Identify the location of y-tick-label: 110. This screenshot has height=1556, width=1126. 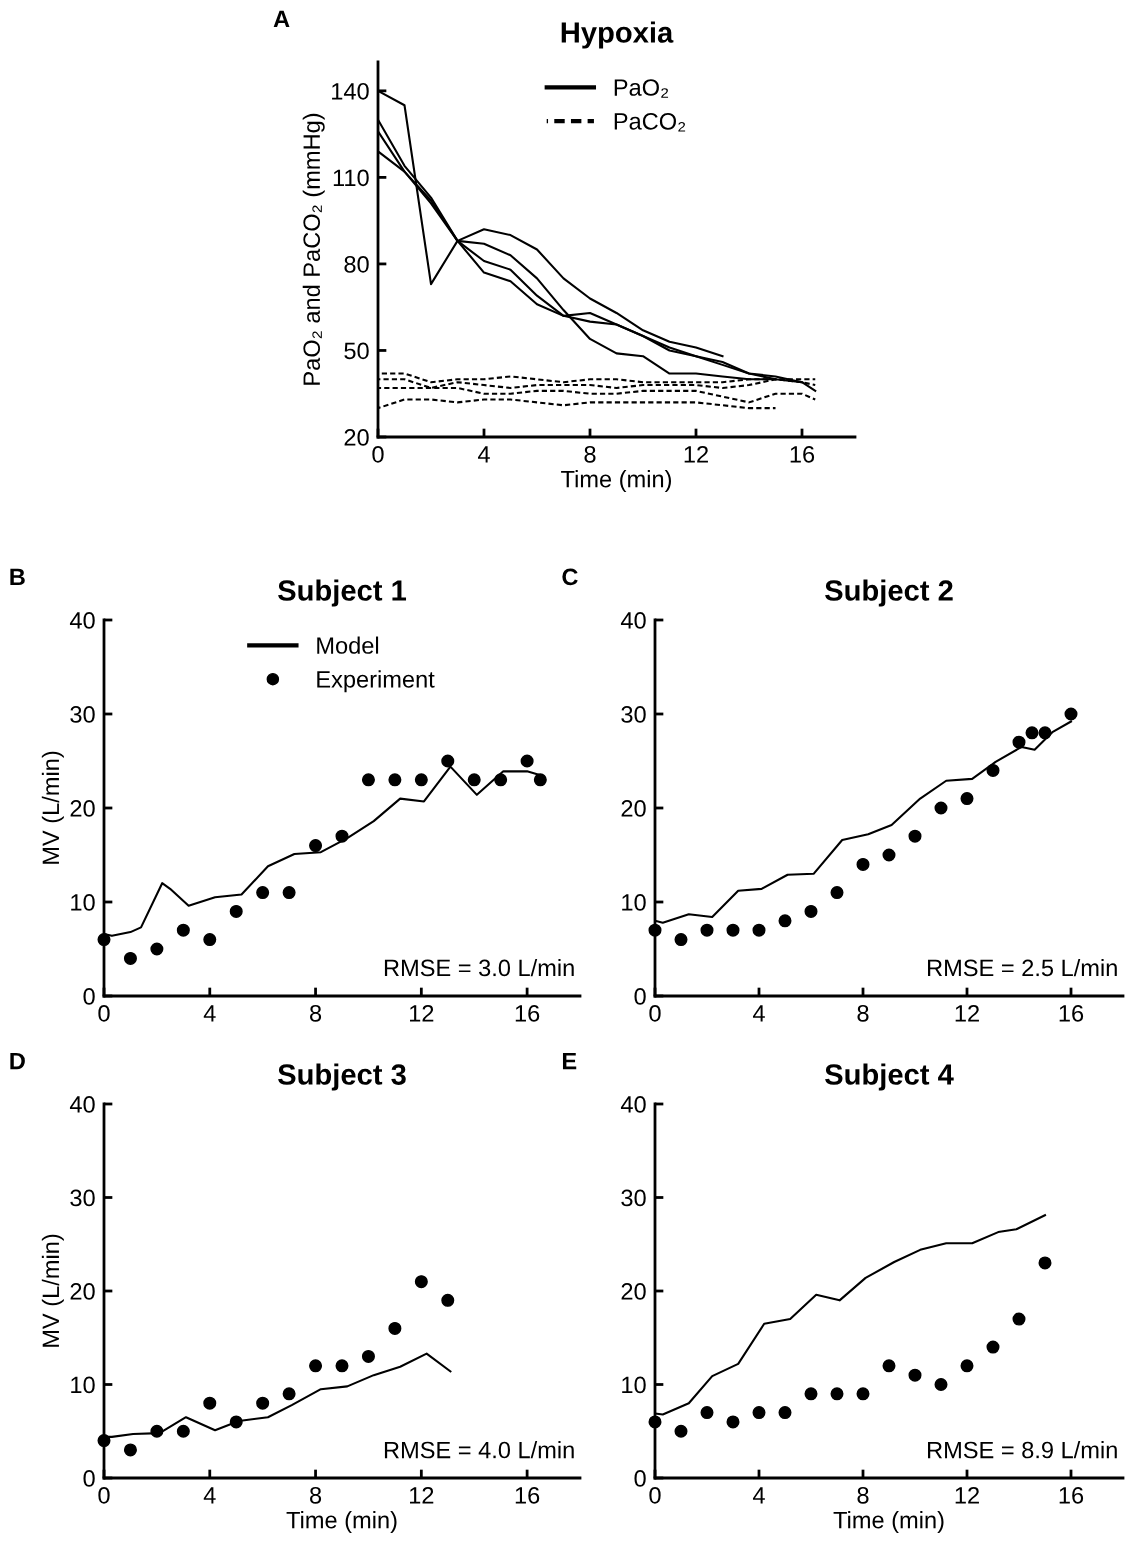
(351, 178).